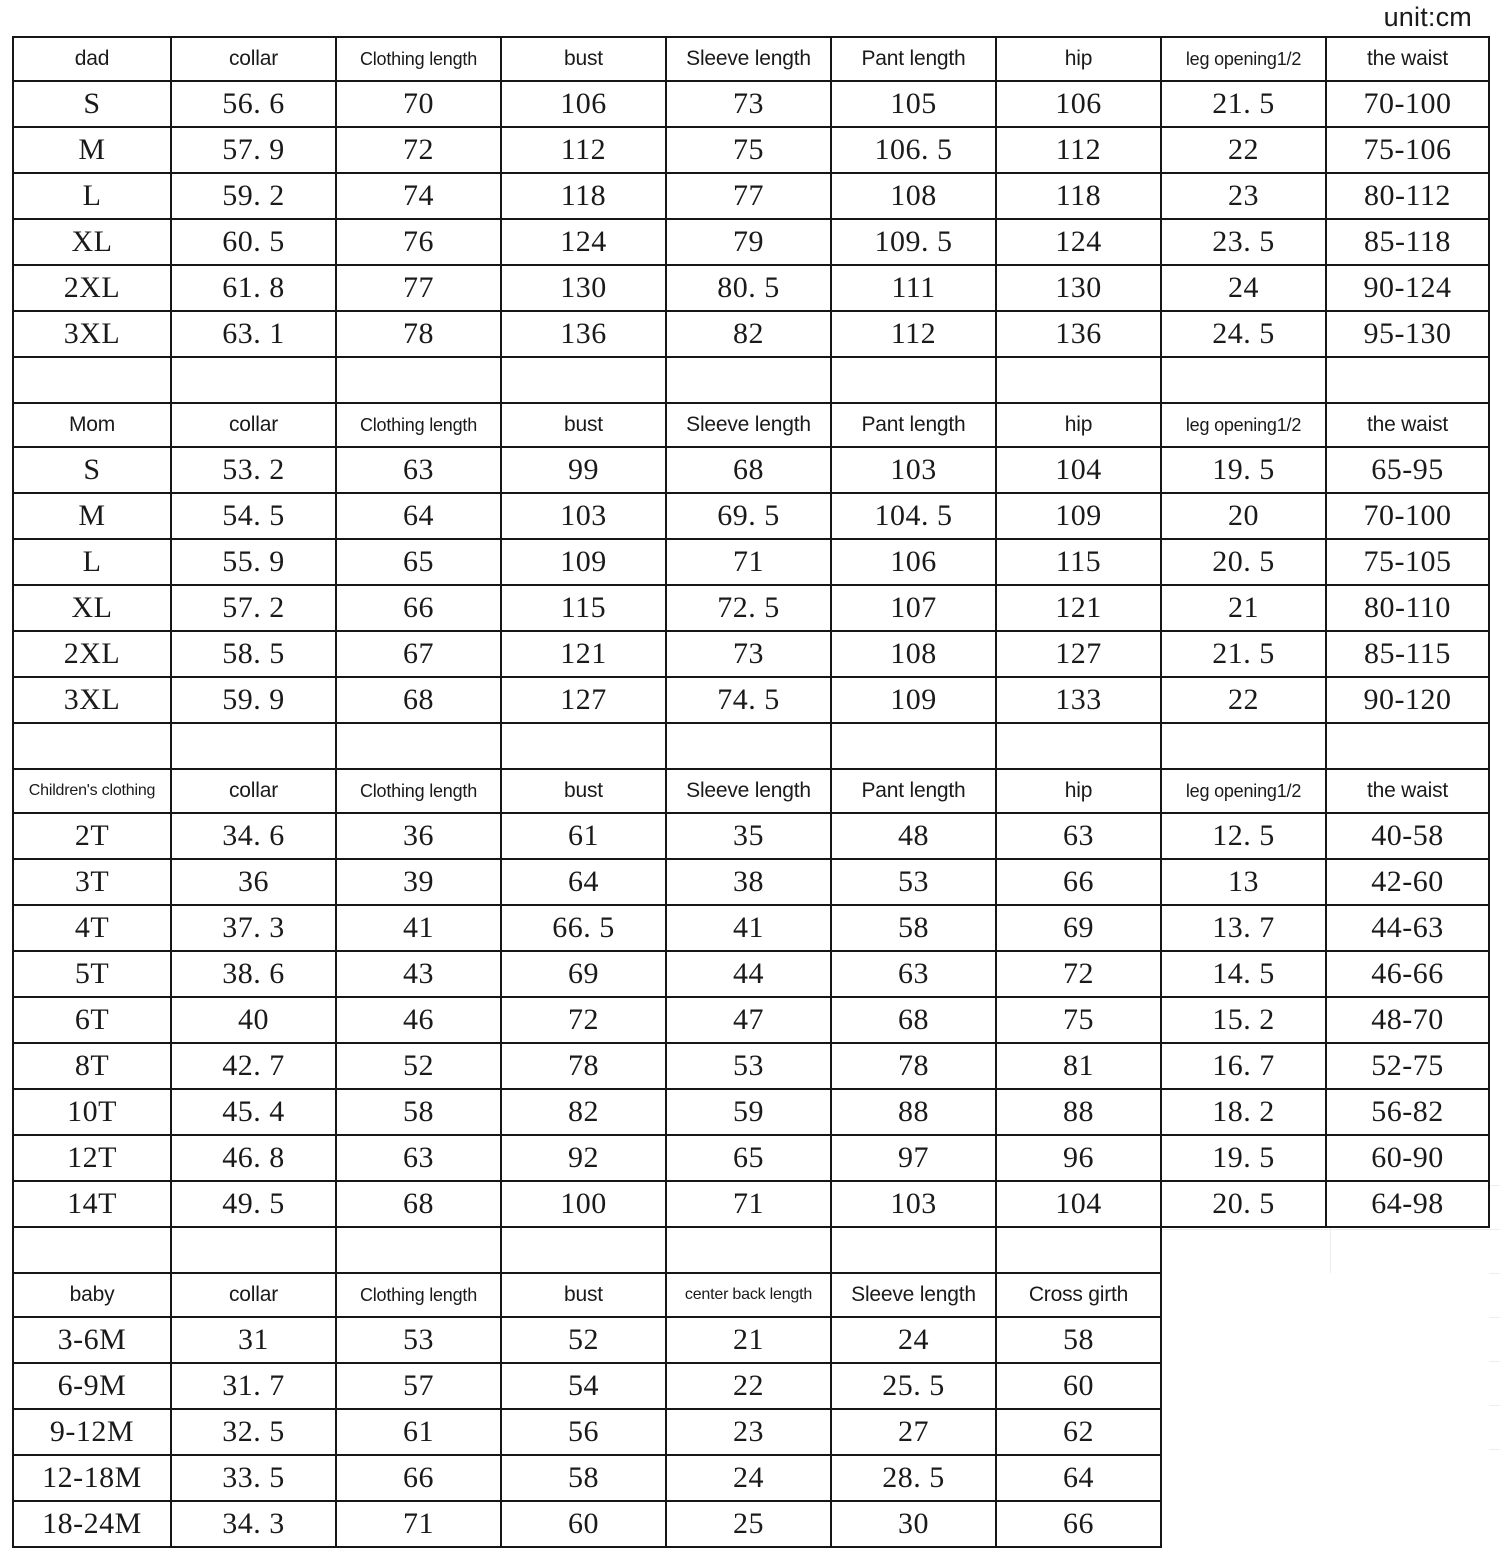 This screenshot has width=1500, height=1548. I want to click on measurement-cell: 64-98, so click(1407, 1204).